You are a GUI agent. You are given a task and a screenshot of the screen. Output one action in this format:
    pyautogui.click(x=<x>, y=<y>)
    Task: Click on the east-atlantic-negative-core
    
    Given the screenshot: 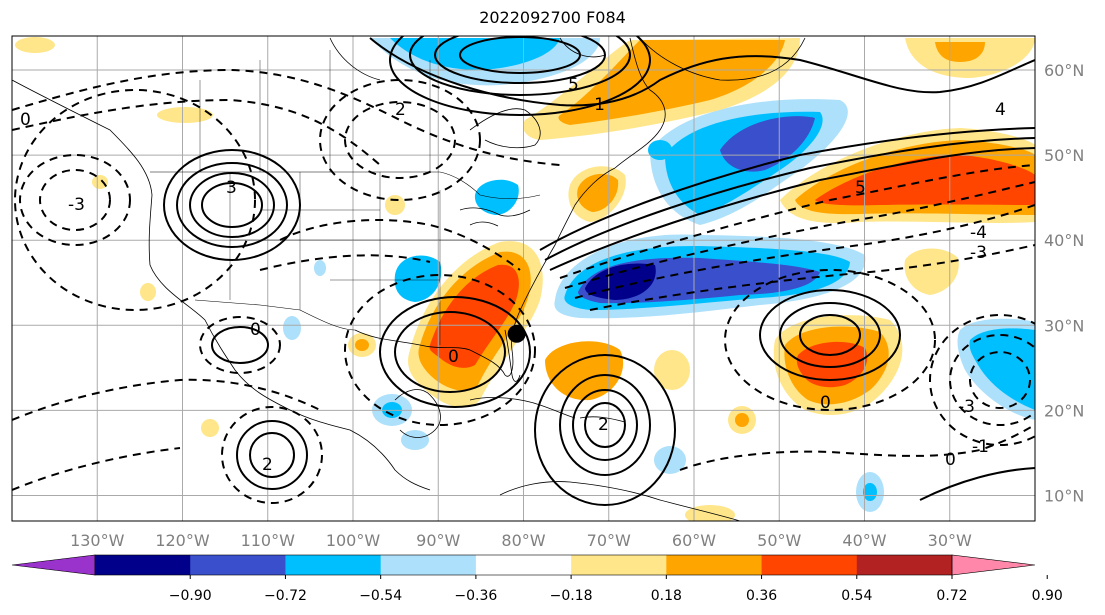 What is the action you would take?
    pyautogui.click(x=1002, y=369)
    